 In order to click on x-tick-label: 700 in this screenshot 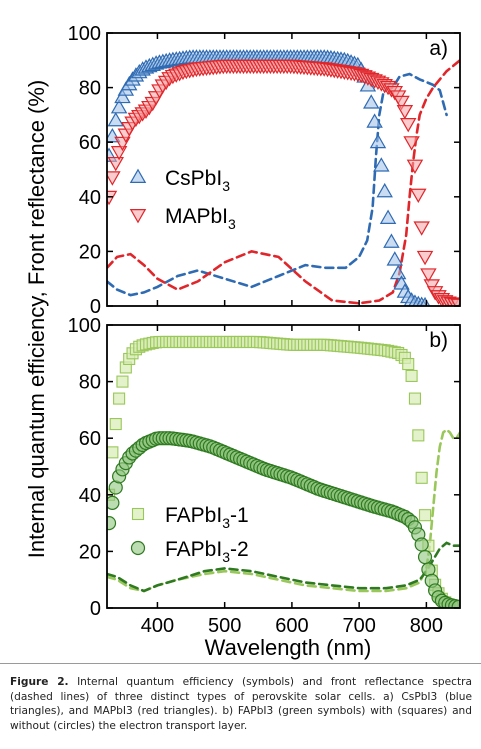, I will do `click(358, 626)`.